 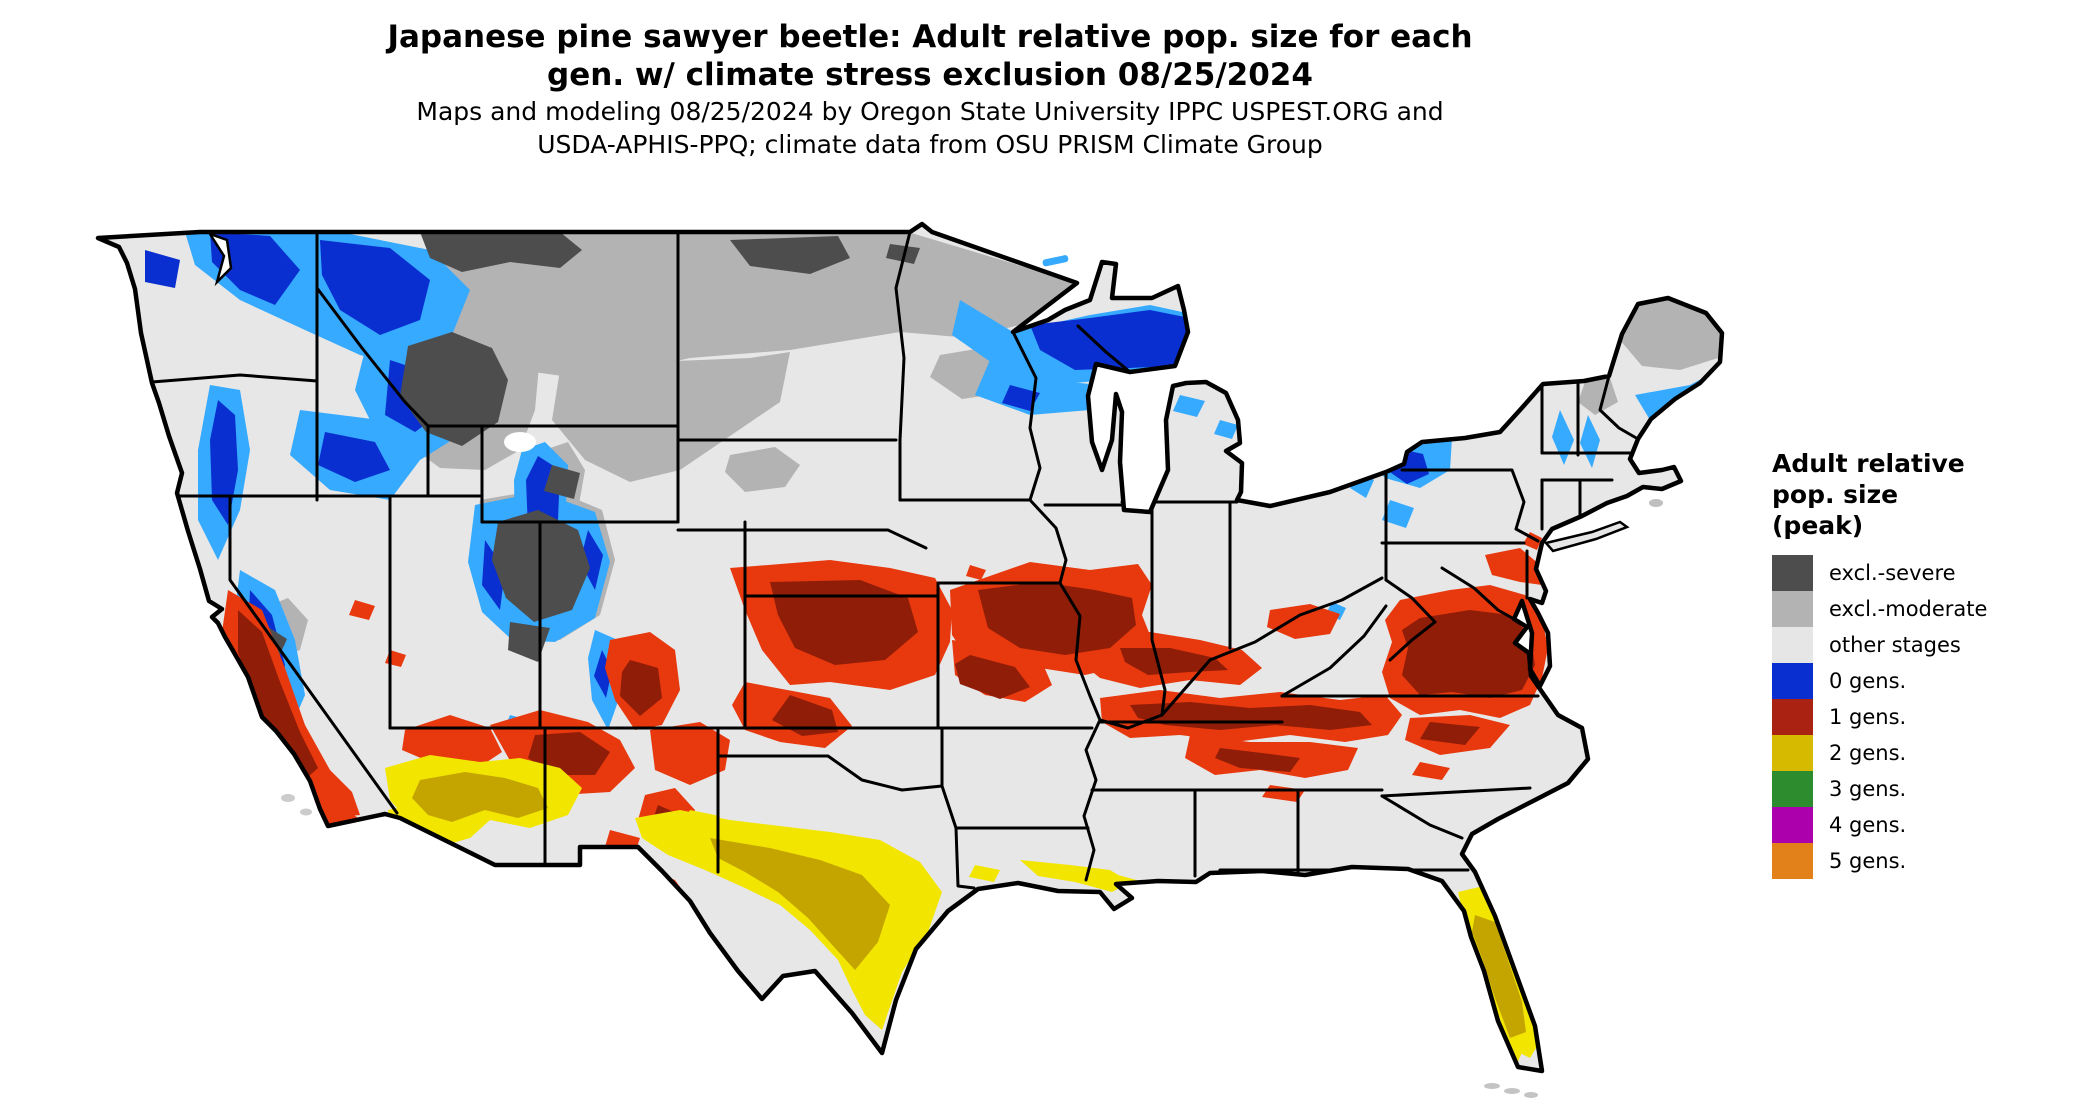 I want to click on puget-sound, so click(x=220, y=259).